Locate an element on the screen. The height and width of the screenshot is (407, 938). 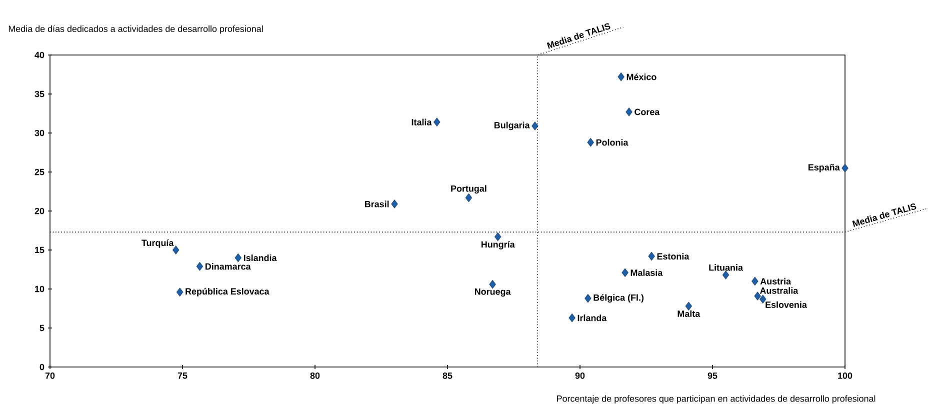
annotation: Dinamarca is located at coordinates (228, 266).